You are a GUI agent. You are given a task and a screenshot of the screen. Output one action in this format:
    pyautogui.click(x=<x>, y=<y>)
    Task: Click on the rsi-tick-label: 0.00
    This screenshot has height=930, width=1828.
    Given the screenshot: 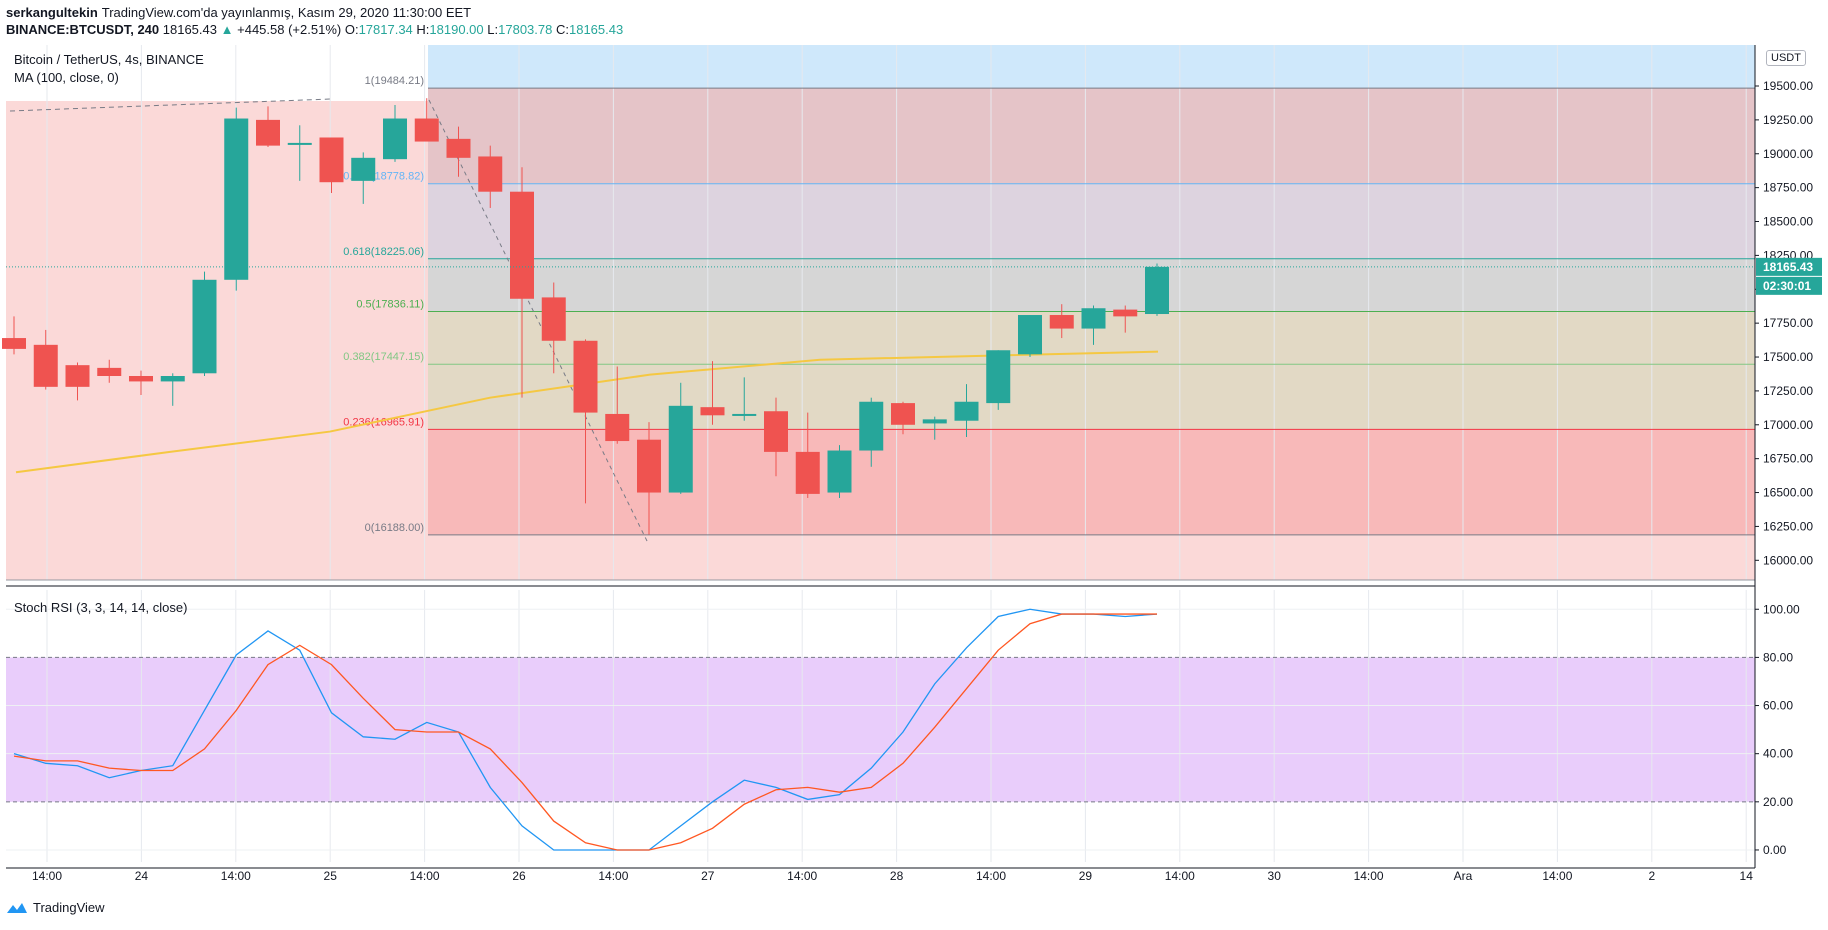 What is the action you would take?
    pyautogui.click(x=1775, y=850)
    